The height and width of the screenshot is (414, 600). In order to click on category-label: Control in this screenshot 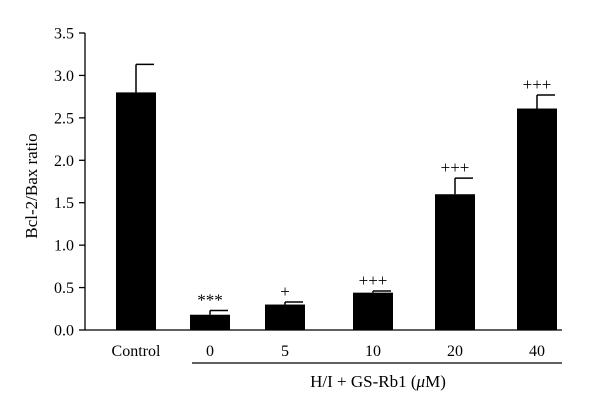, I will do `click(136, 351)`.